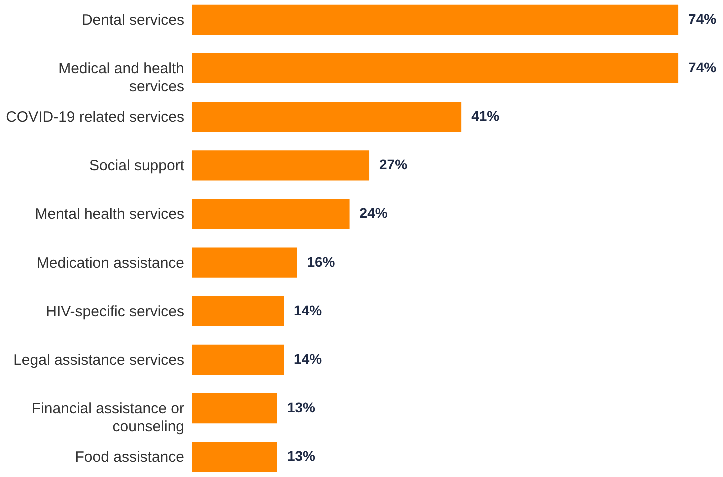  What do you see at coordinates (321, 262) in the screenshot?
I see `data-label: 16%` at bounding box center [321, 262].